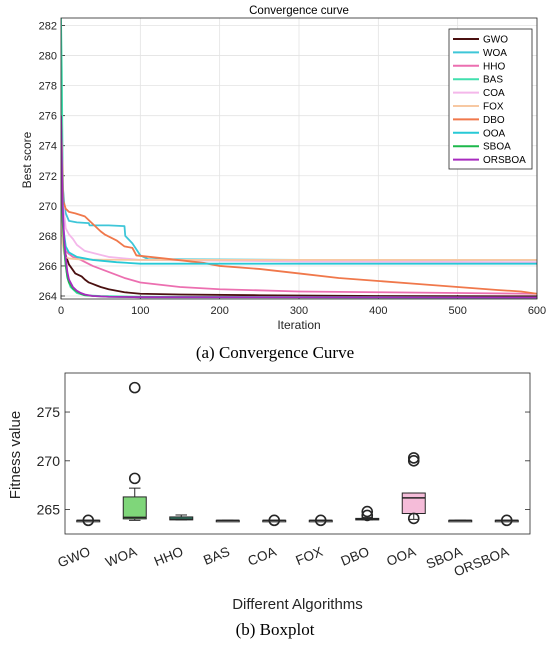 The width and height of the screenshot is (550, 645). What do you see at coordinates (537, 311) in the screenshot?
I see `x-tick-label: 600` at bounding box center [537, 311].